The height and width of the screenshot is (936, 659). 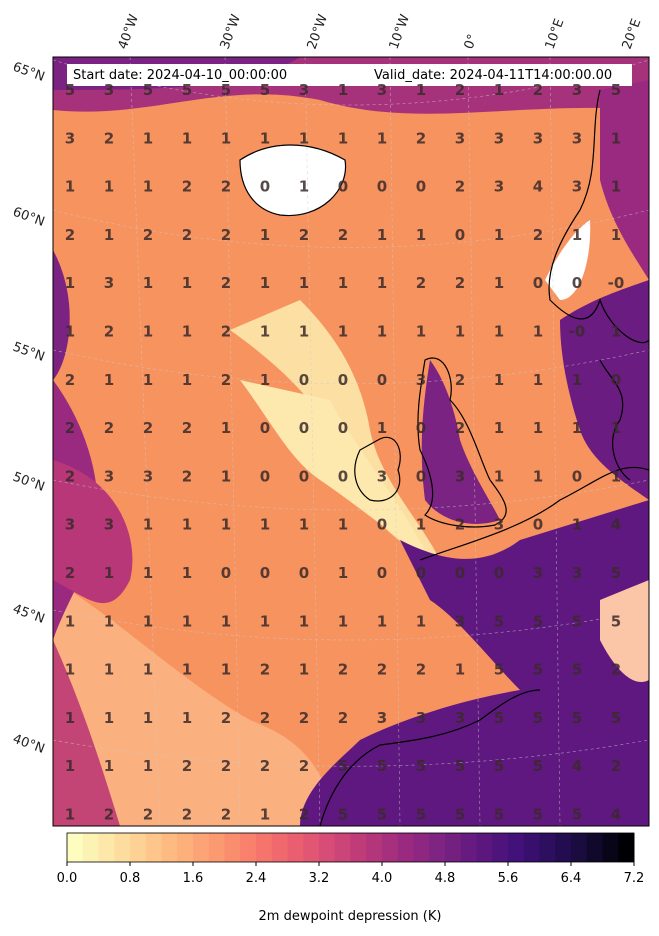 I want to click on lat-label: 60°N, so click(x=29, y=217).